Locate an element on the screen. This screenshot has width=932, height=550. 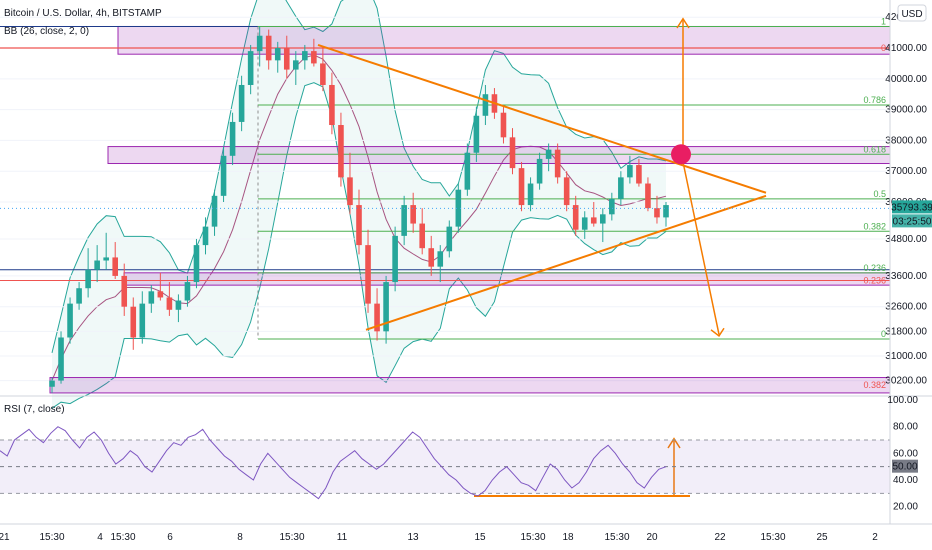
triangle-upper-line is located at coordinates (542, 119).